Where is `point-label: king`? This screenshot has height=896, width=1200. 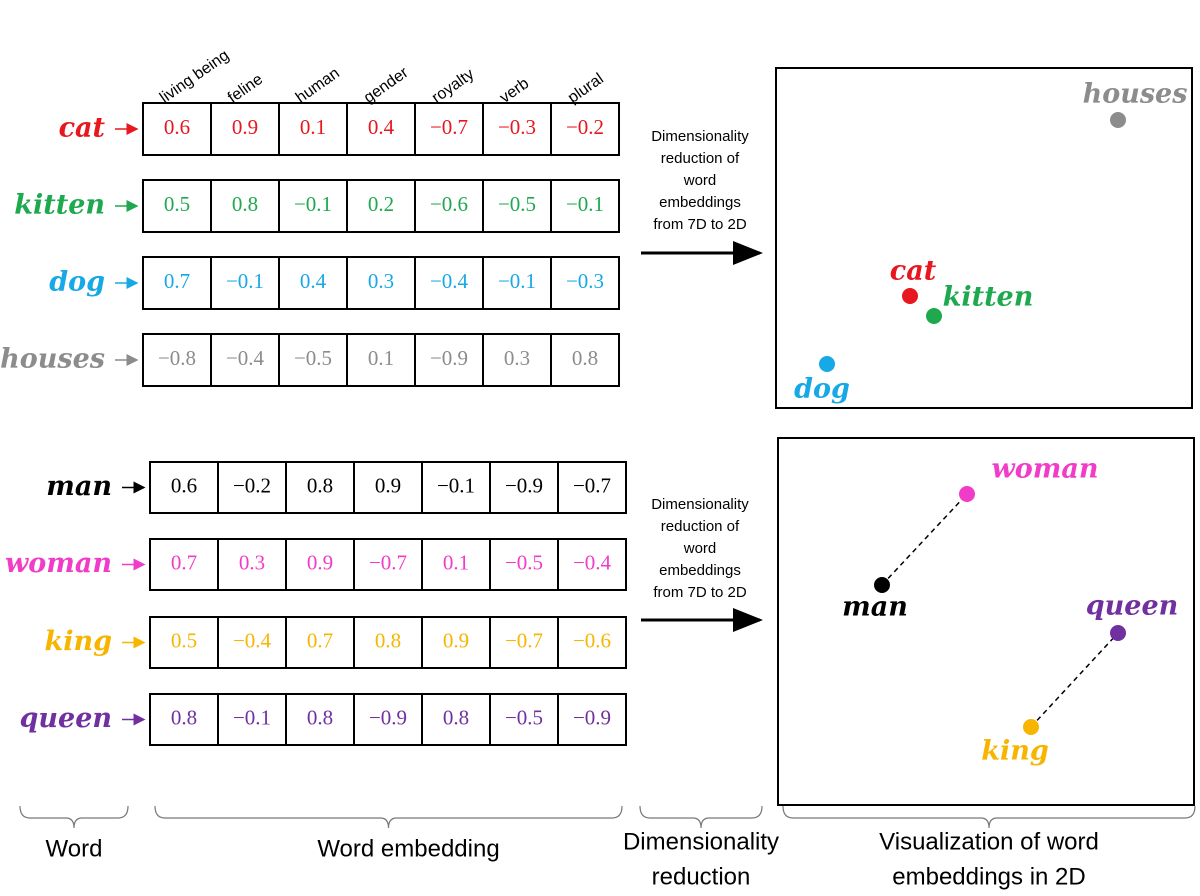 point-label: king is located at coordinates (1014, 751).